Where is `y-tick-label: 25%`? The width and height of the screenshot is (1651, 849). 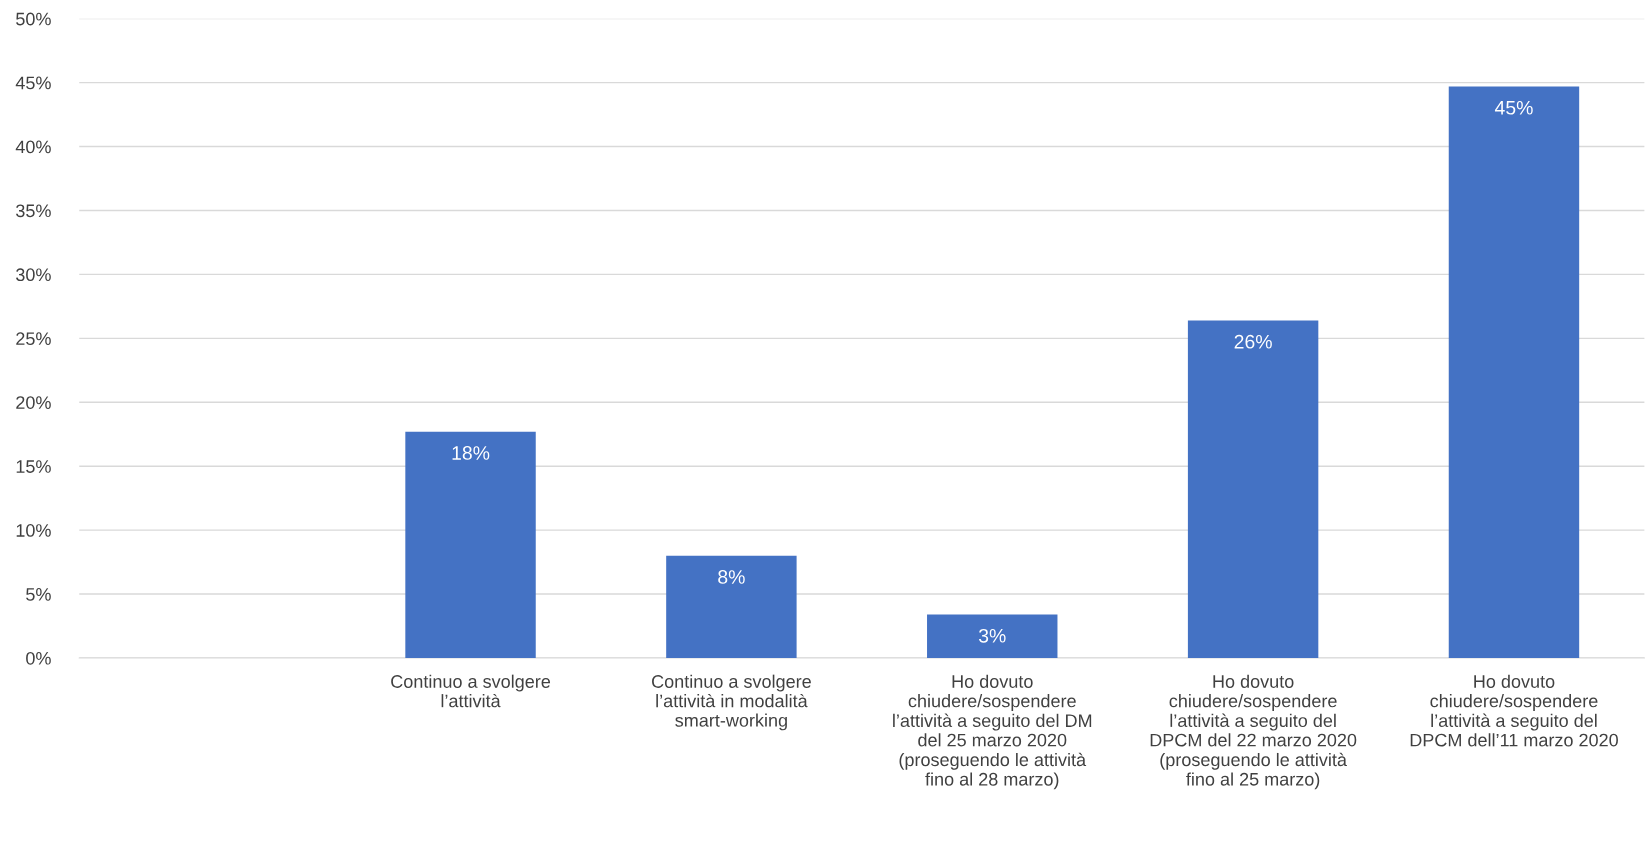
y-tick-label: 25% is located at coordinates (33, 339).